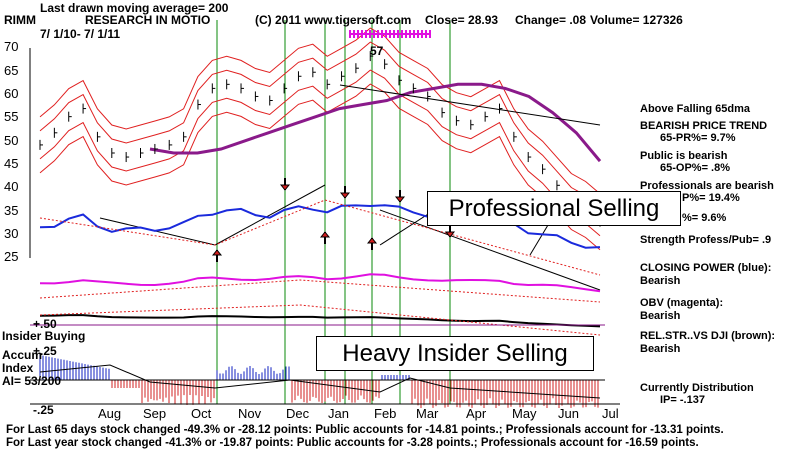 The height and width of the screenshot is (452, 800). I want to click on professionals-status: Professionals are bearish, so click(707, 186).